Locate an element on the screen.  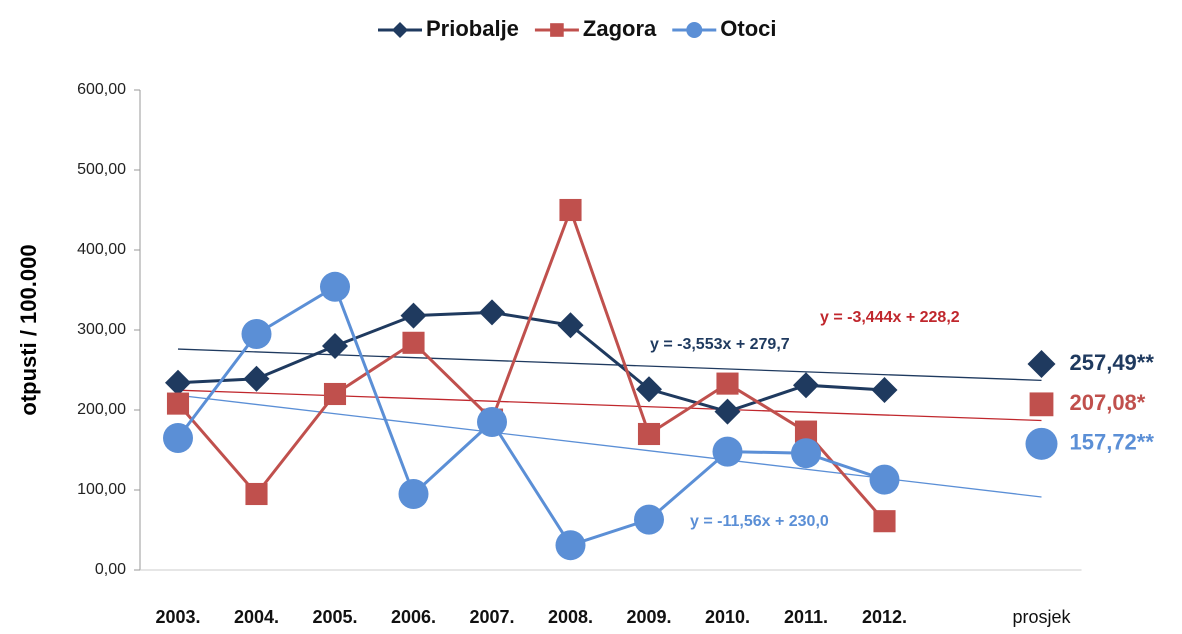
x-tick-label: prosjek is located at coordinates (1041, 617).